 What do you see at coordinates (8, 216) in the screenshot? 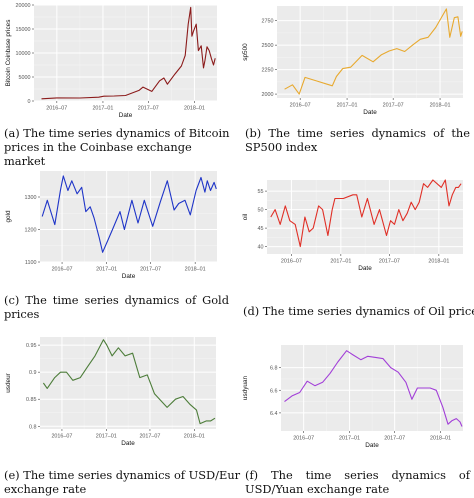
I see `y-axis-title: gold` at bounding box center [8, 216].